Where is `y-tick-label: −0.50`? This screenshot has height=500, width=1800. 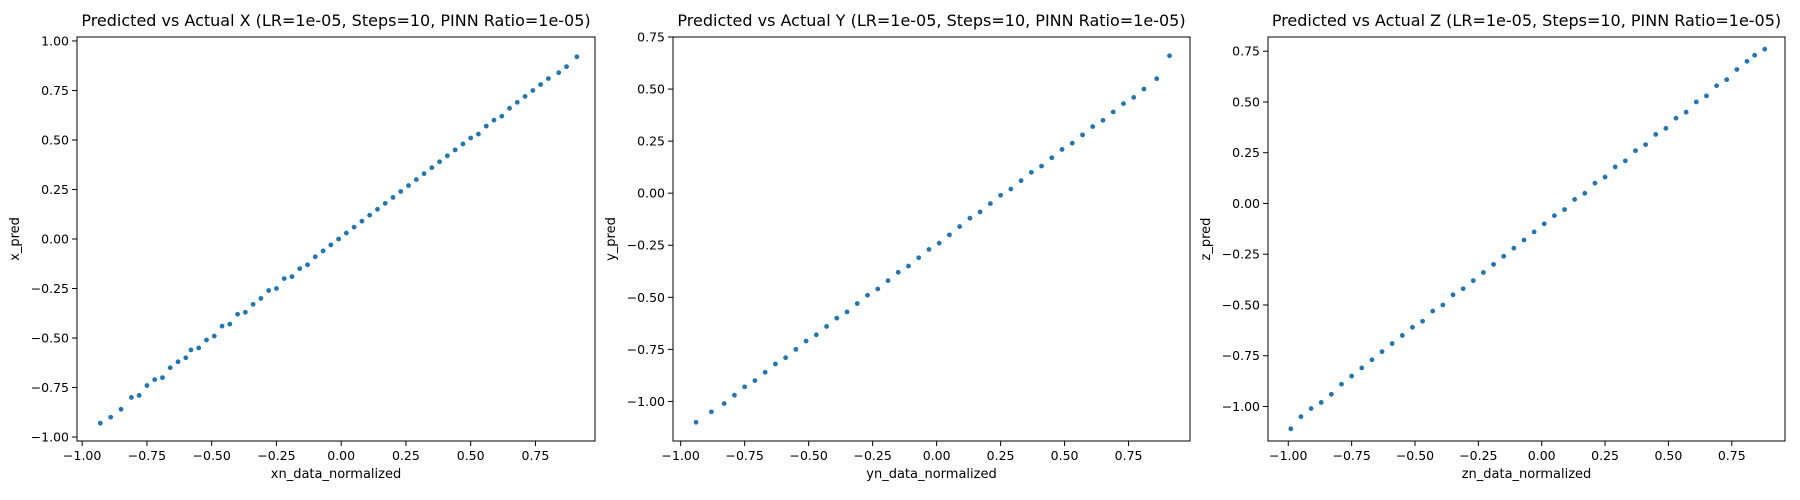 y-tick-label: −0.50 is located at coordinates (50, 338).